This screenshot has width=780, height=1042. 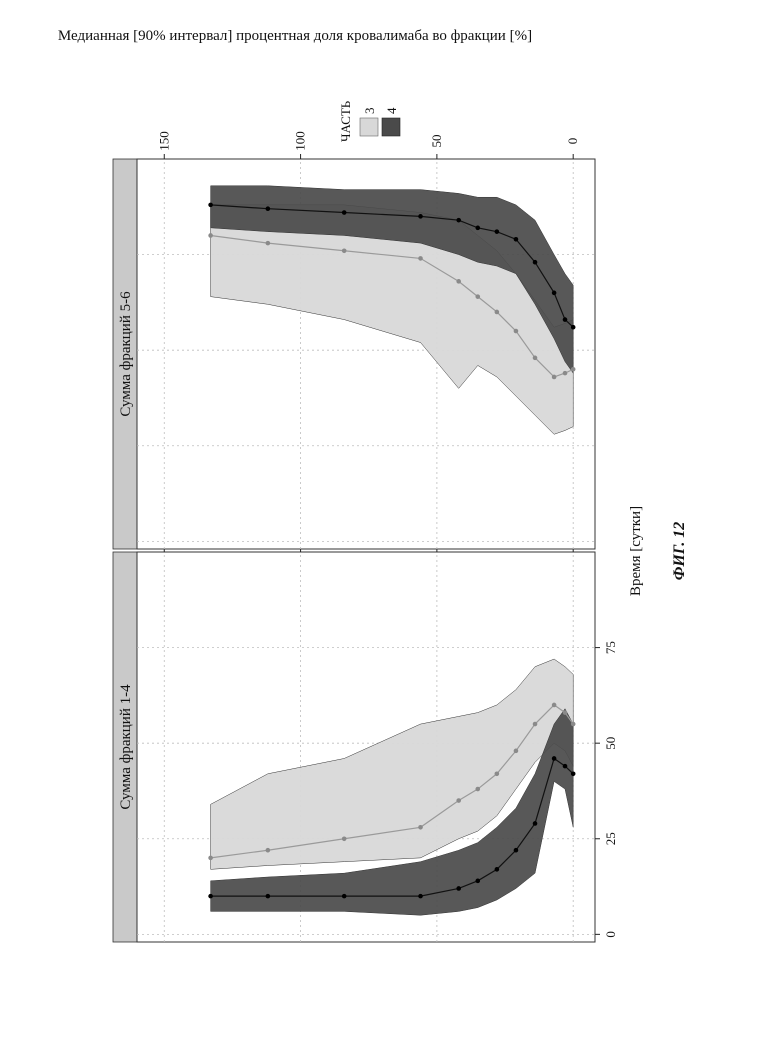 What do you see at coordinates (300, 141) in the screenshot?
I see `x-tick-label: 100` at bounding box center [300, 141].